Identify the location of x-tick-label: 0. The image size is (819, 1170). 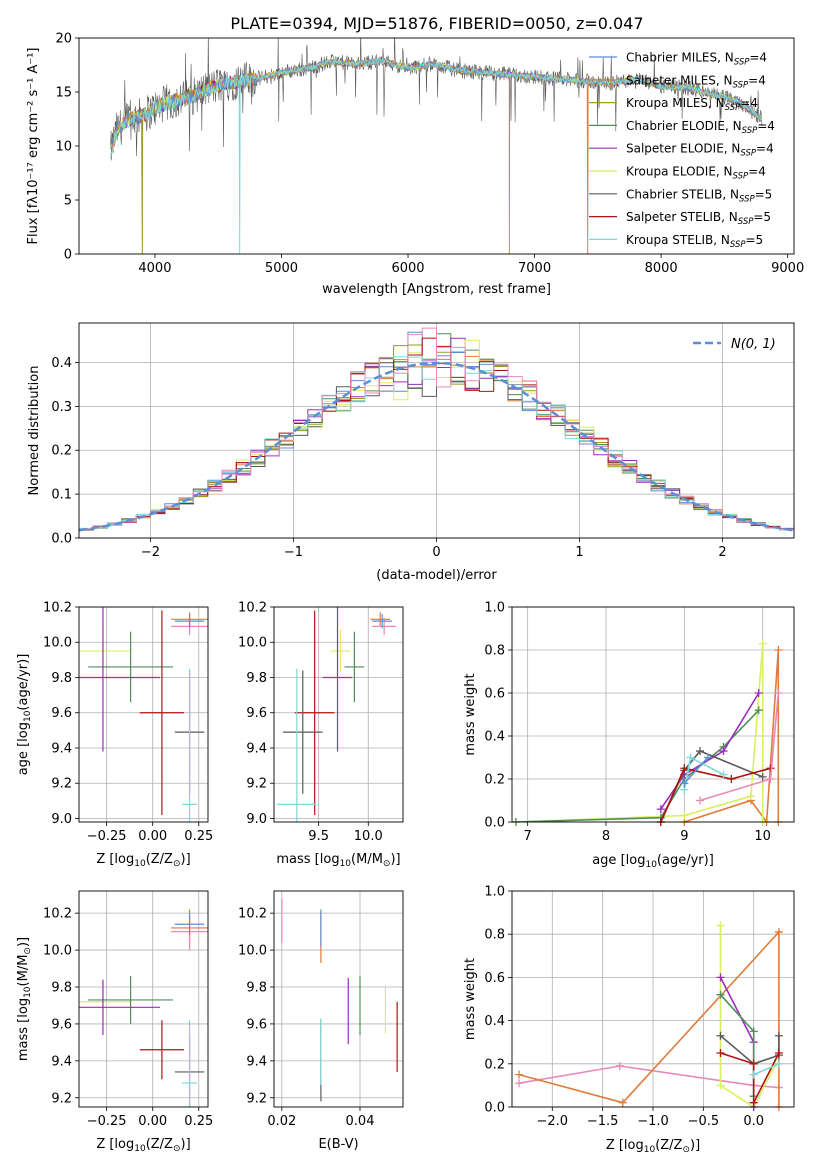
(436, 552).